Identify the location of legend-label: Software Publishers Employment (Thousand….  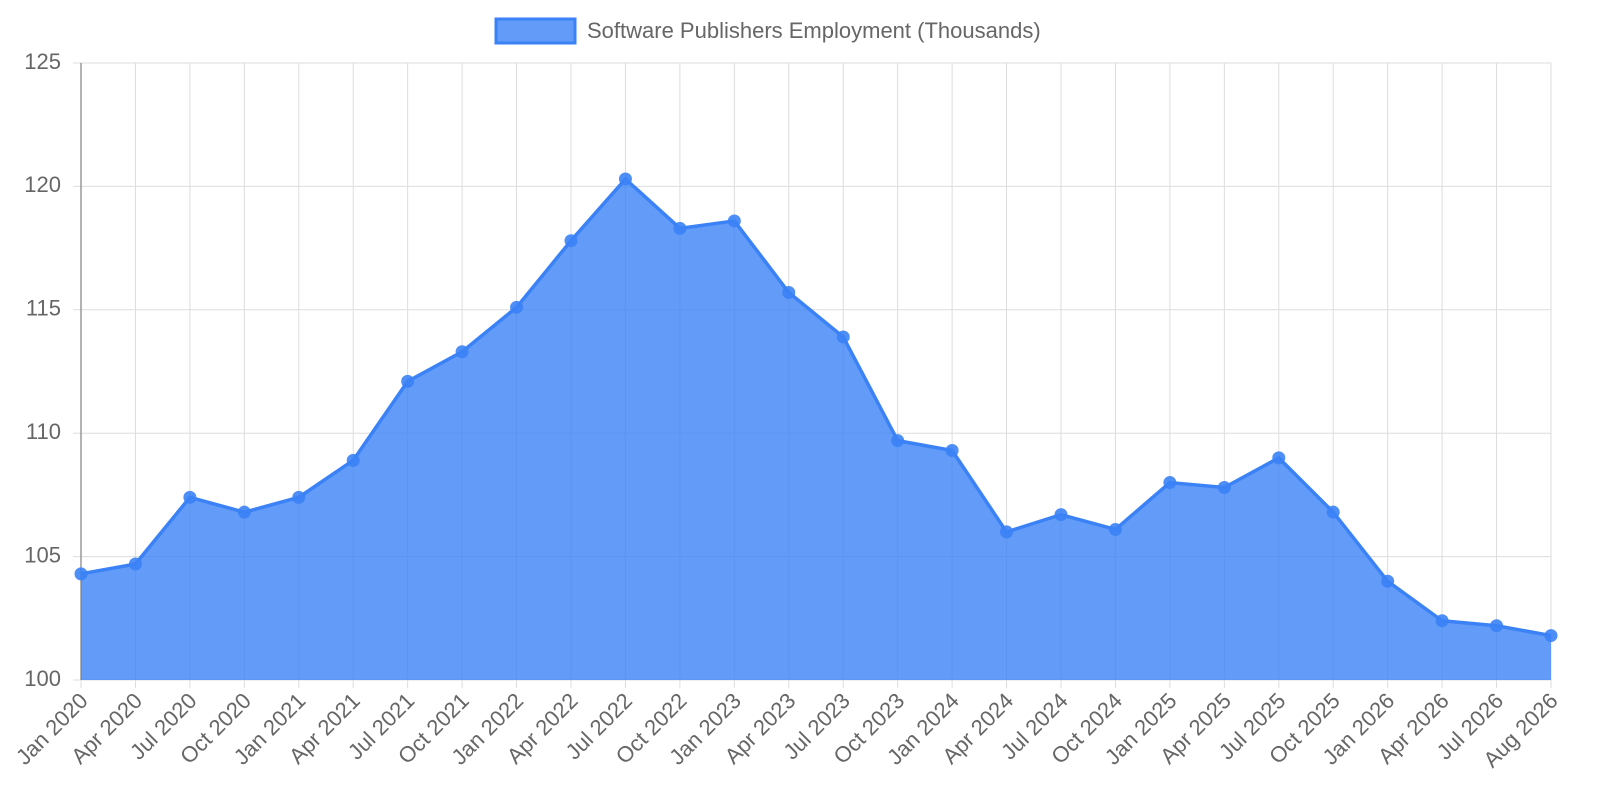
(814, 30).